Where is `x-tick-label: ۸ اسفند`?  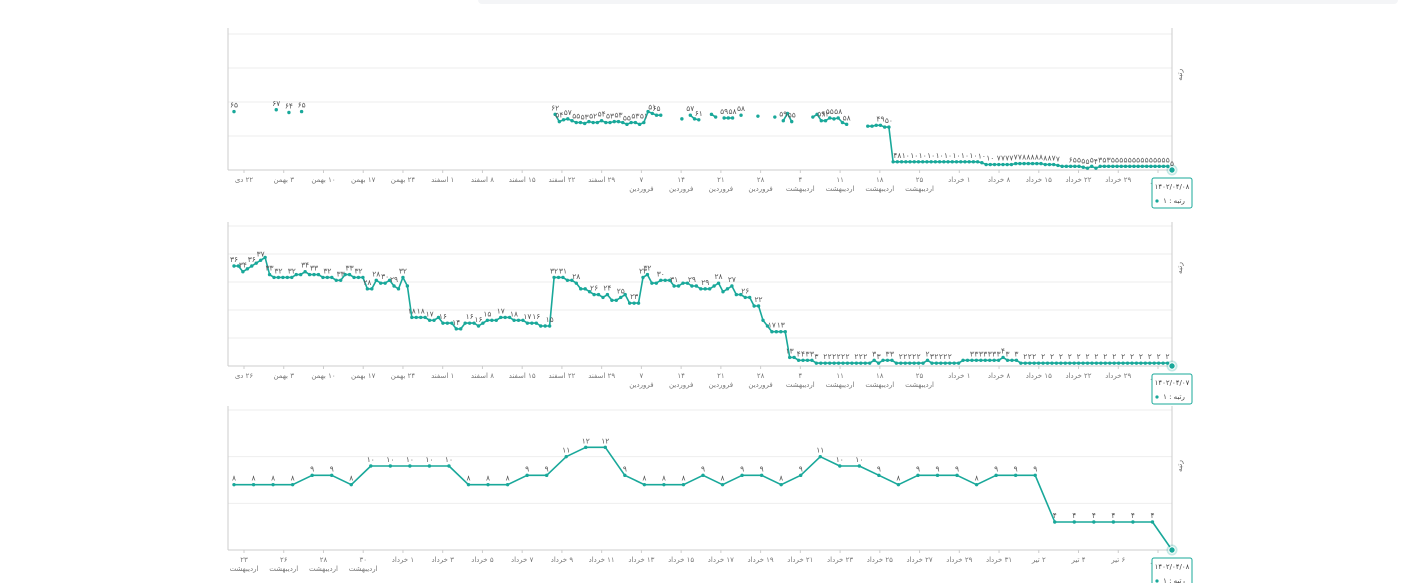 x-tick-label: ۸ اسفند is located at coordinates (482, 180).